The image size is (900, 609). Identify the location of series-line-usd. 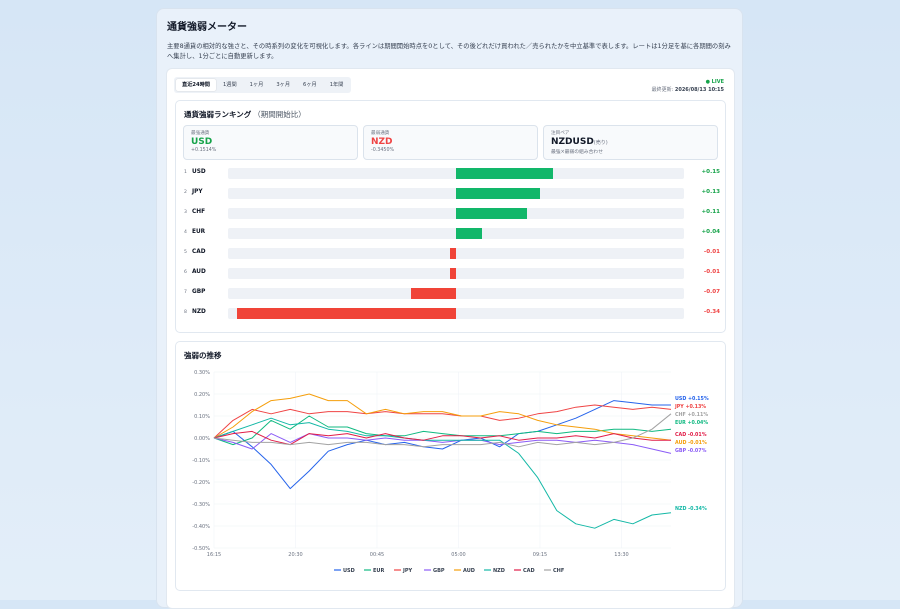
(442, 445).